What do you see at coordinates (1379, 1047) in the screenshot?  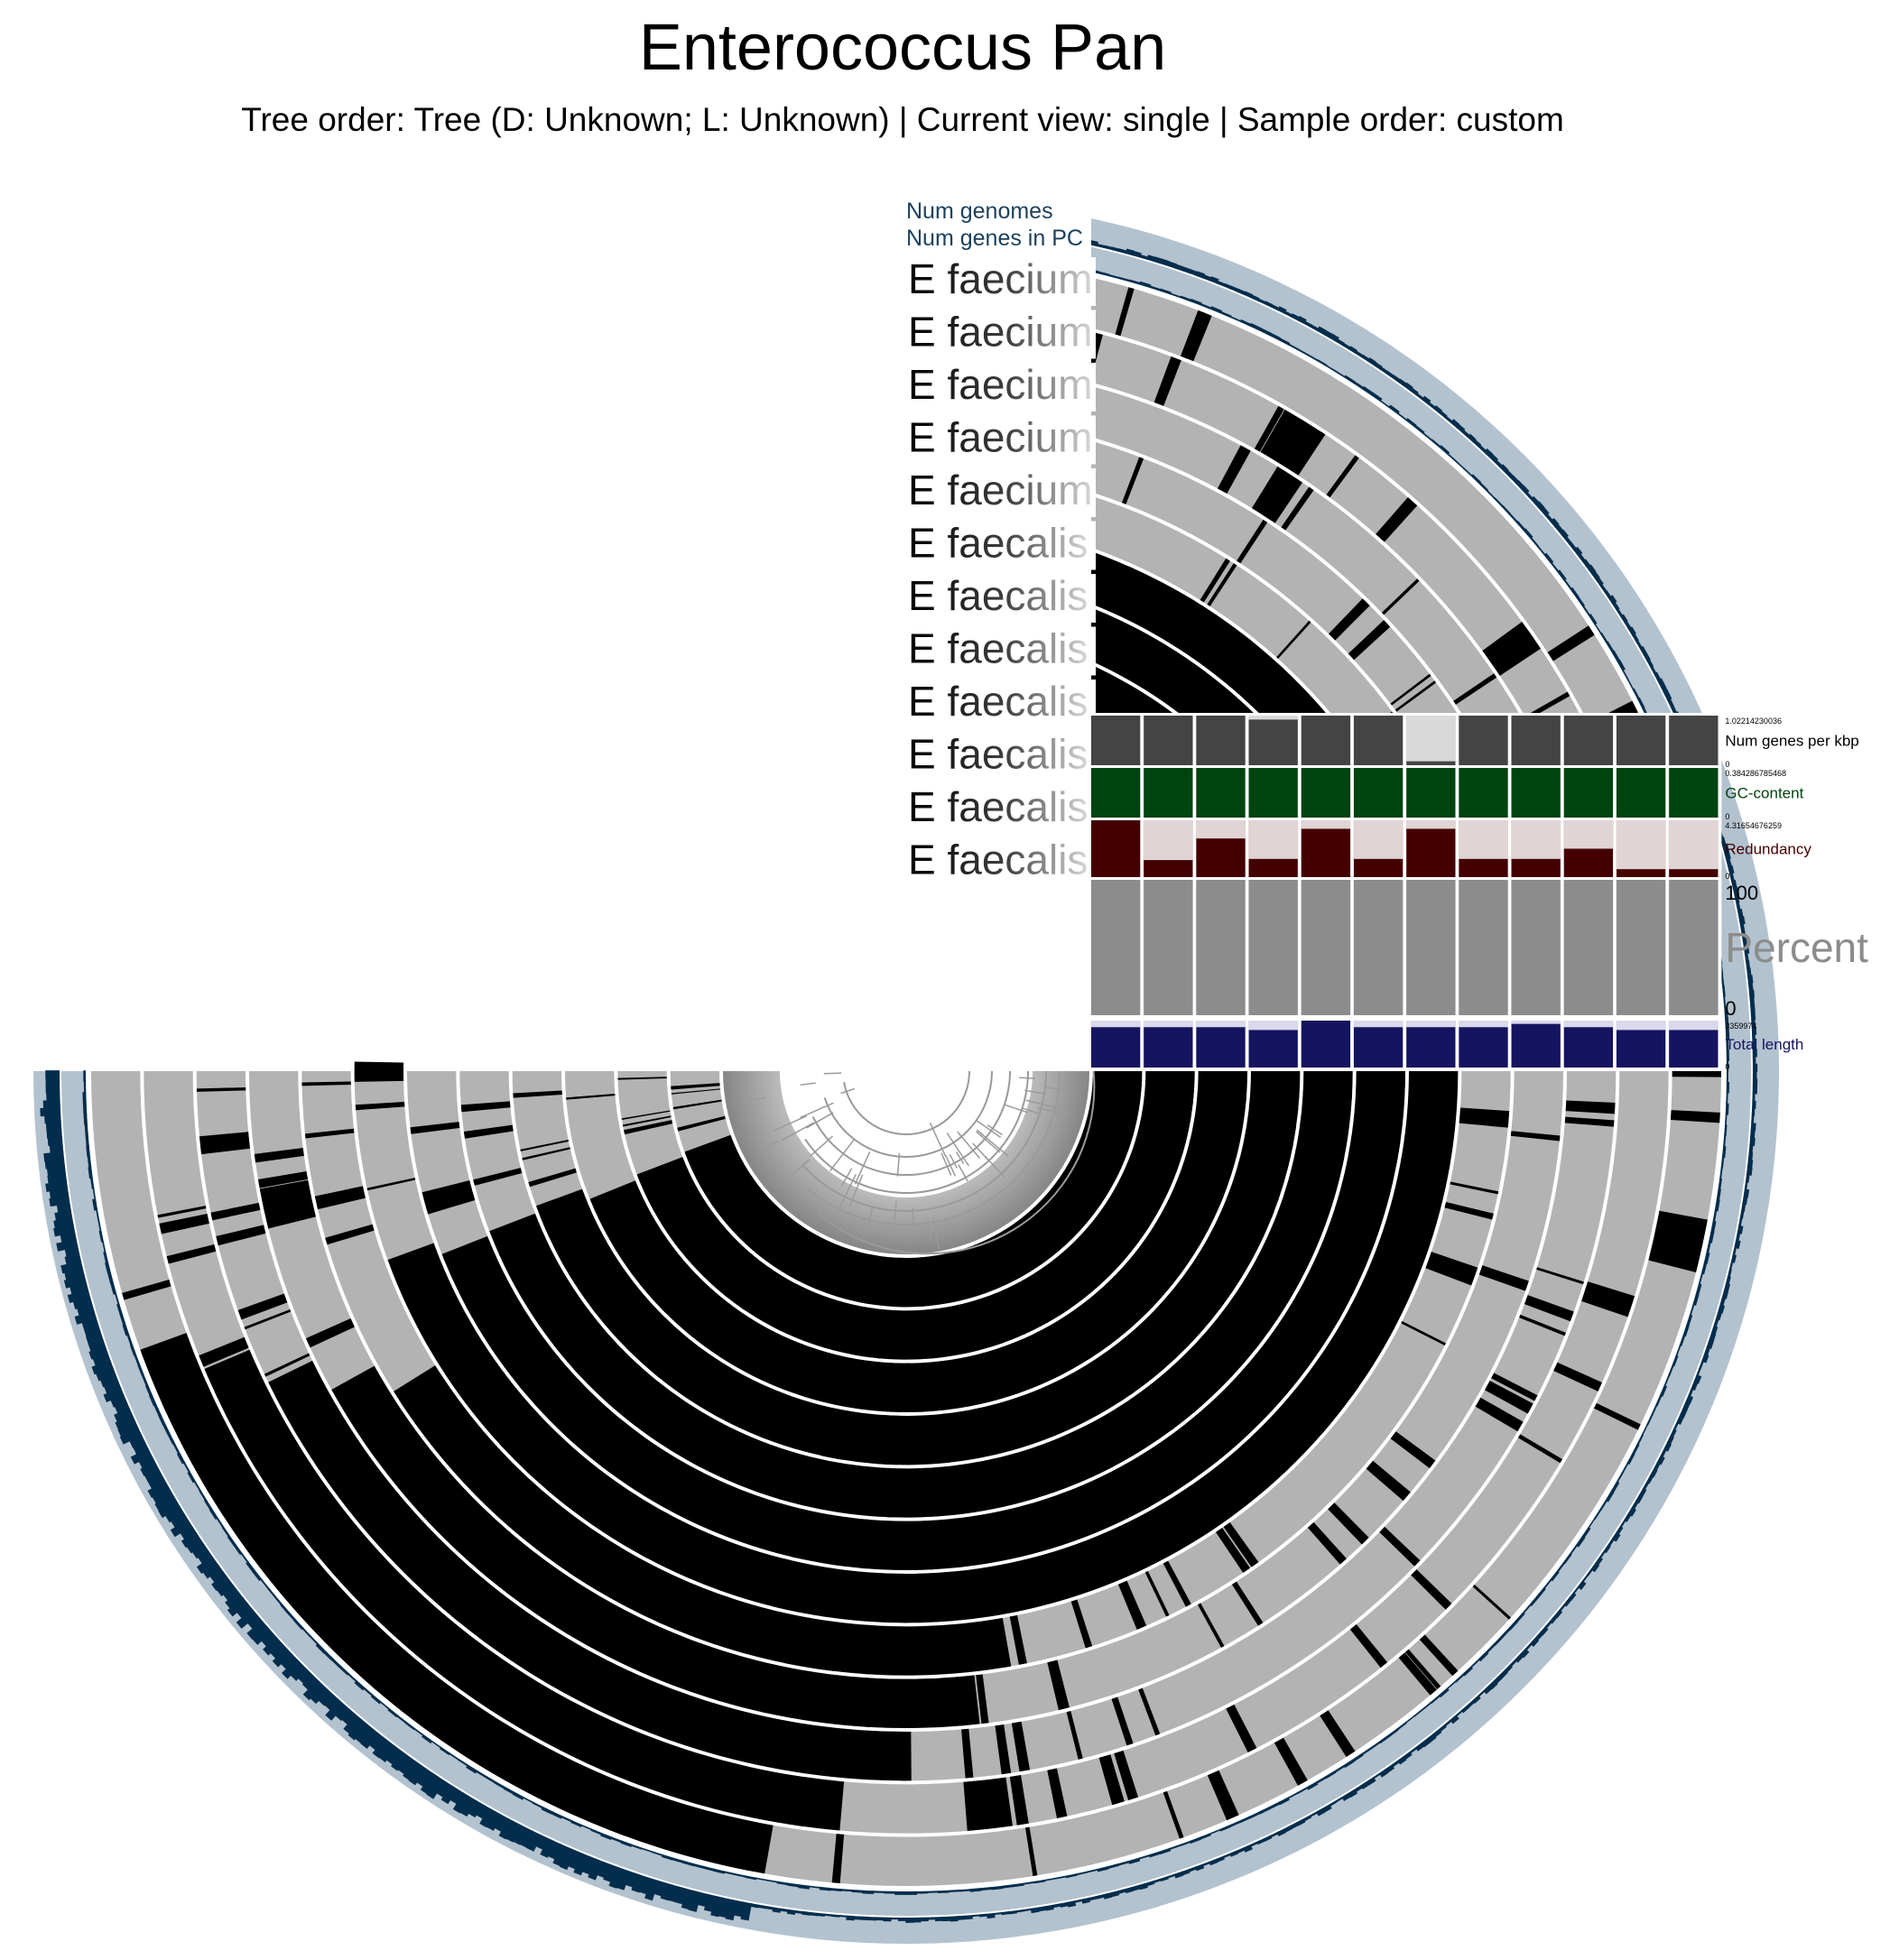 I see `total-length-bar` at bounding box center [1379, 1047].